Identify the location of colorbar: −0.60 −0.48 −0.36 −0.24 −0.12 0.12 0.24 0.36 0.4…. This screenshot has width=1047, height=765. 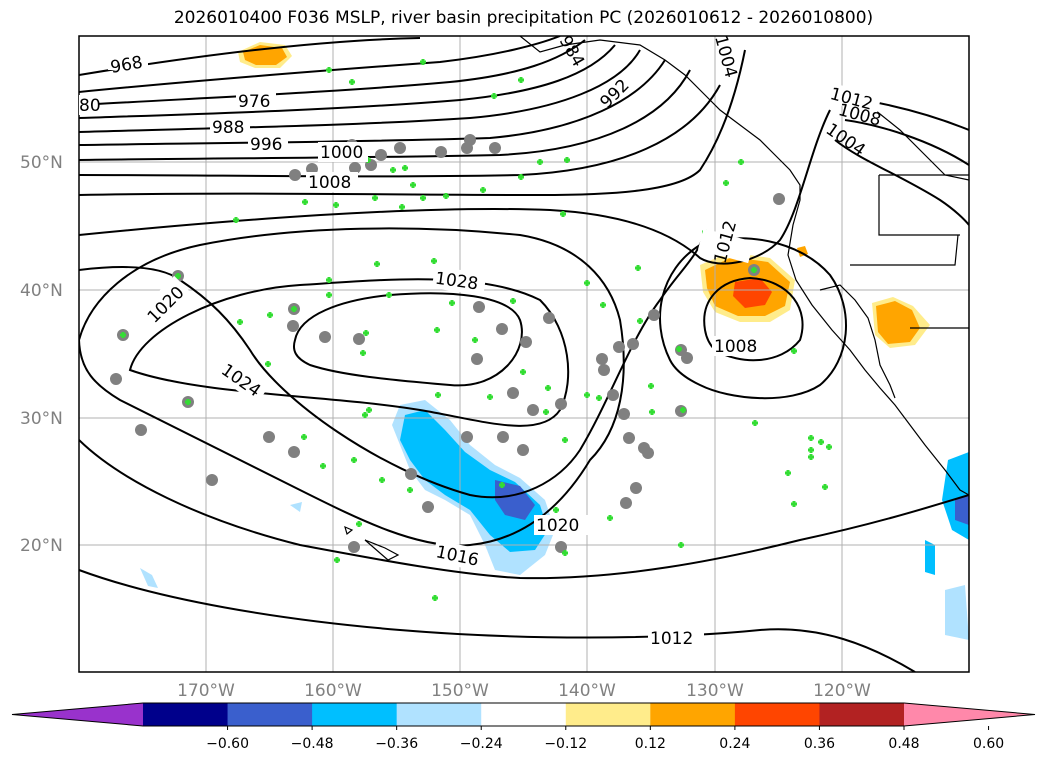
(523, 727).